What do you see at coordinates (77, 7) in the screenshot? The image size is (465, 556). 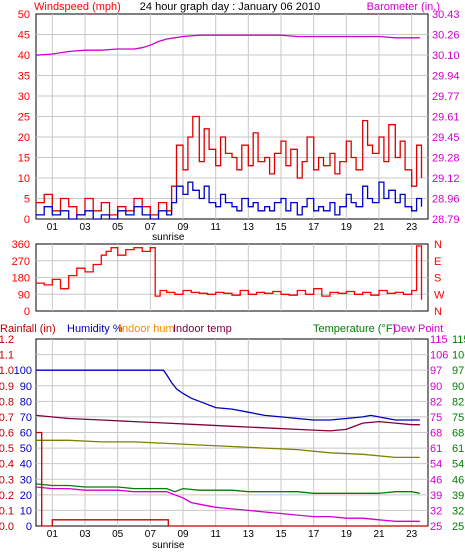 I see `wind-axis-label: Windspeed (mph)` at bounding box center [77, 7].